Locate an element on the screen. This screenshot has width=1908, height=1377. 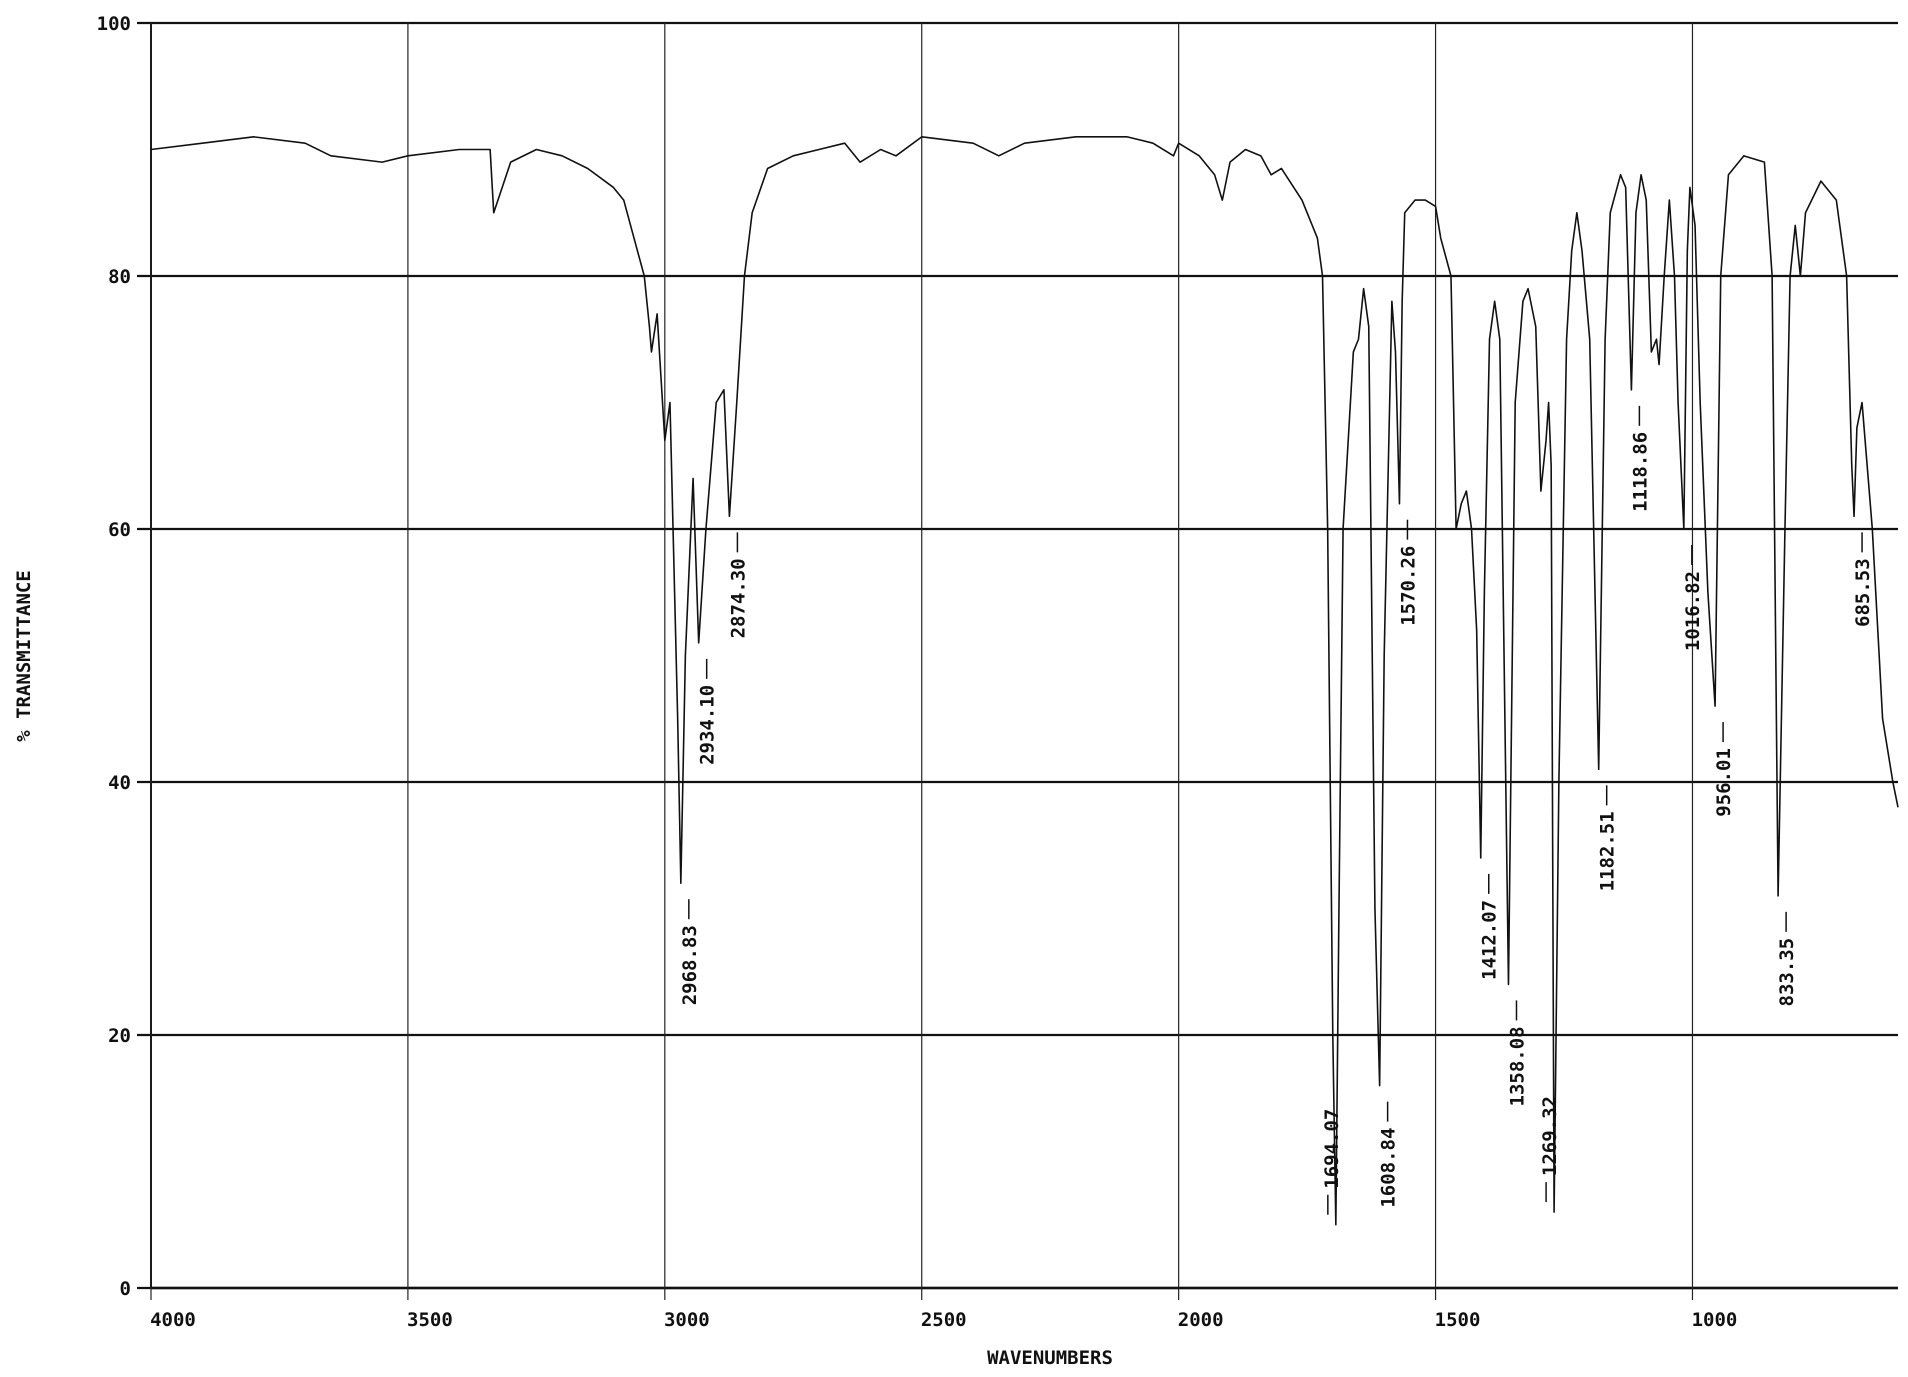
annotation: 2874.30 is located at coordinates (738, 598).